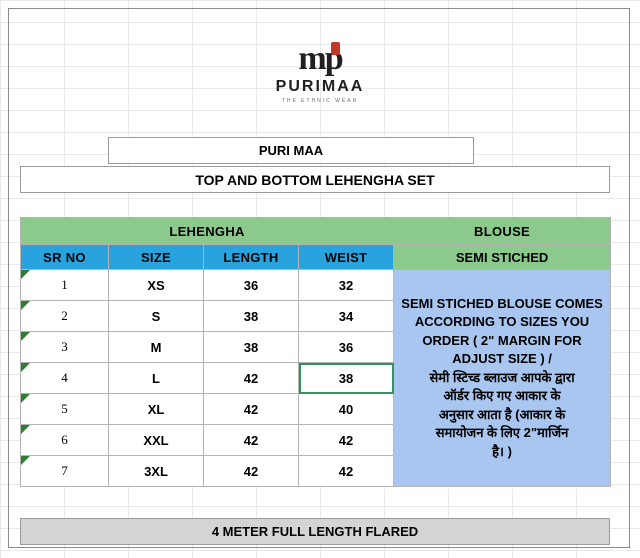  Describe the element at coordinates (251, 257) in the screenshot. I see `column-header-length: LENGTH` at that location.